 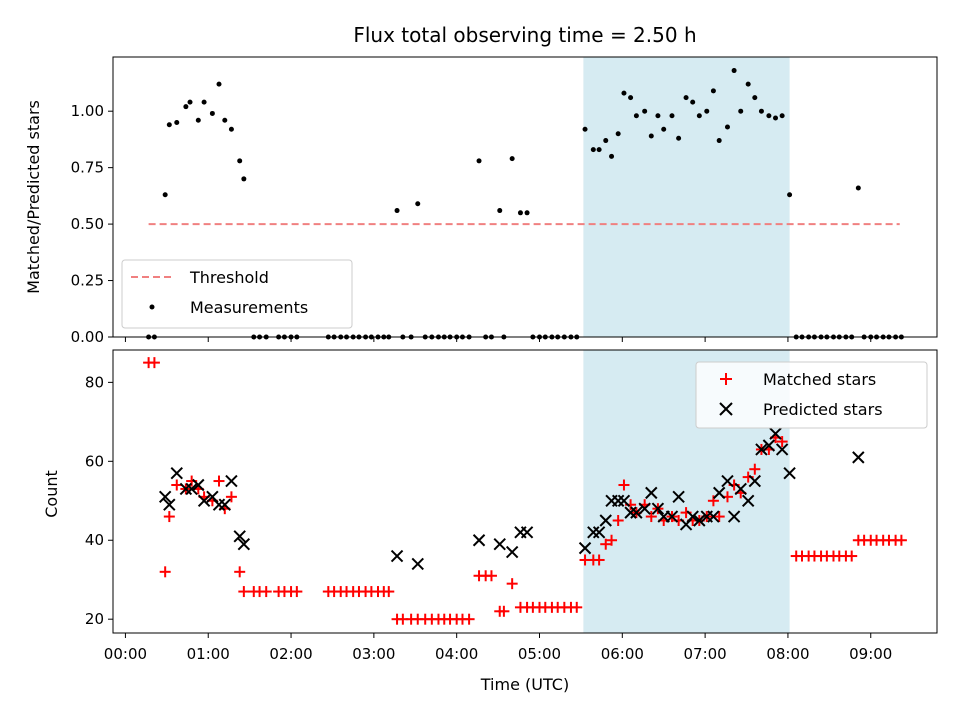 What do you see at coordinates (686, 197) in the screenshot?
I see `top-highlight-band` at bounding box center [686, 197].